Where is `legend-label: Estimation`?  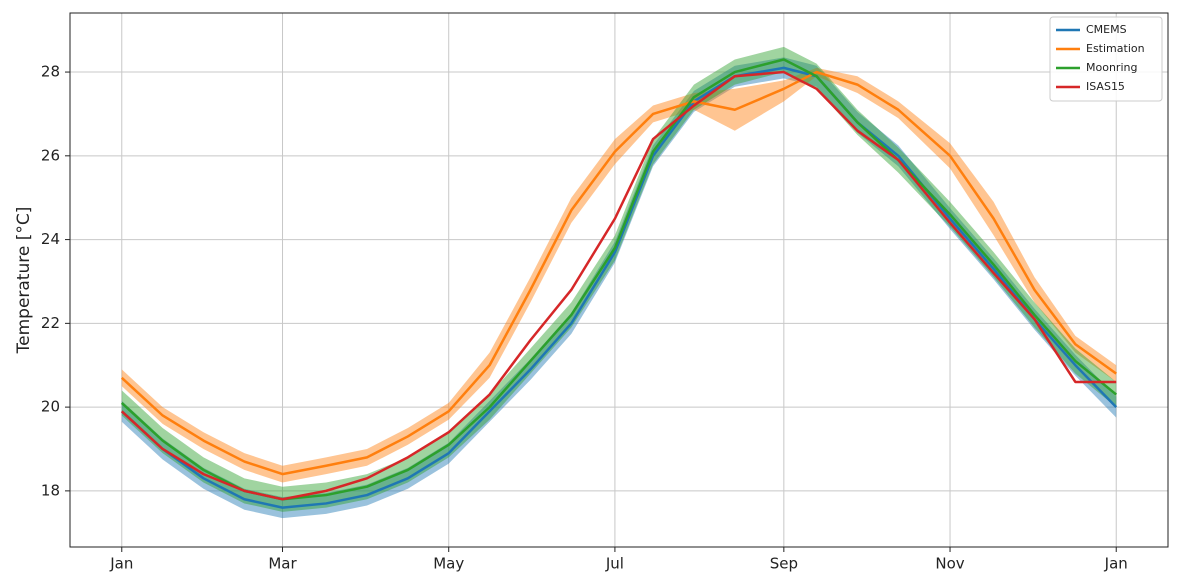
legend-label: Estimation is located at coordinates (1115, 48).